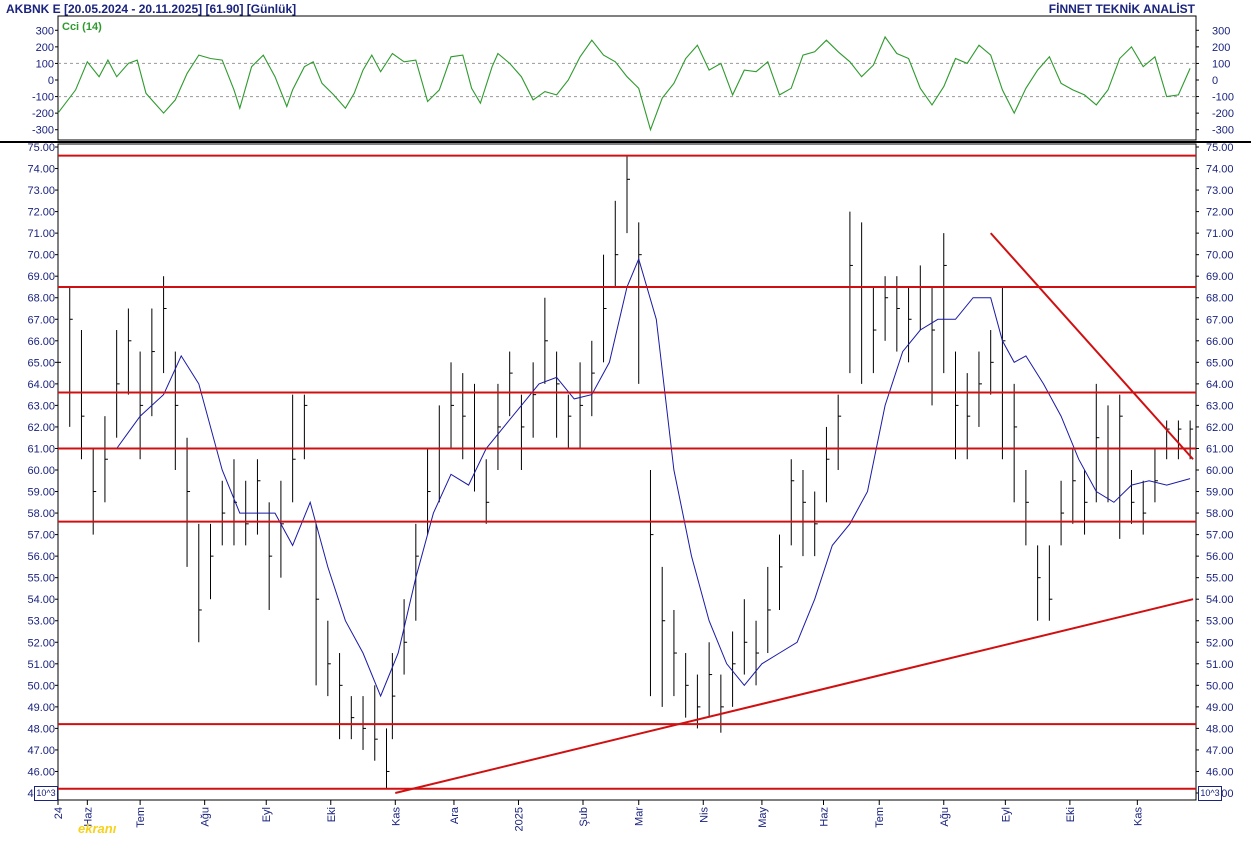 The width and height of the screenshot is (1251, 841). Describe the element at coordinates (43, 98) in the screenshot. I see `cci-ytick-left: -100` at that location.